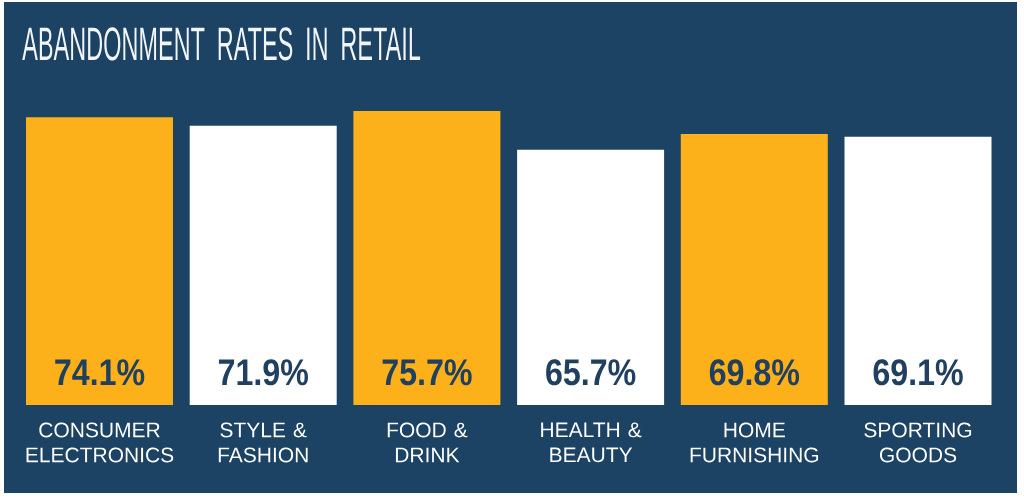 The image size is (1024, 499). What do you see at coordinates (918, 372) in the screenshot?
I see `data-label: 69.1%` at bounding box center [918, 372].